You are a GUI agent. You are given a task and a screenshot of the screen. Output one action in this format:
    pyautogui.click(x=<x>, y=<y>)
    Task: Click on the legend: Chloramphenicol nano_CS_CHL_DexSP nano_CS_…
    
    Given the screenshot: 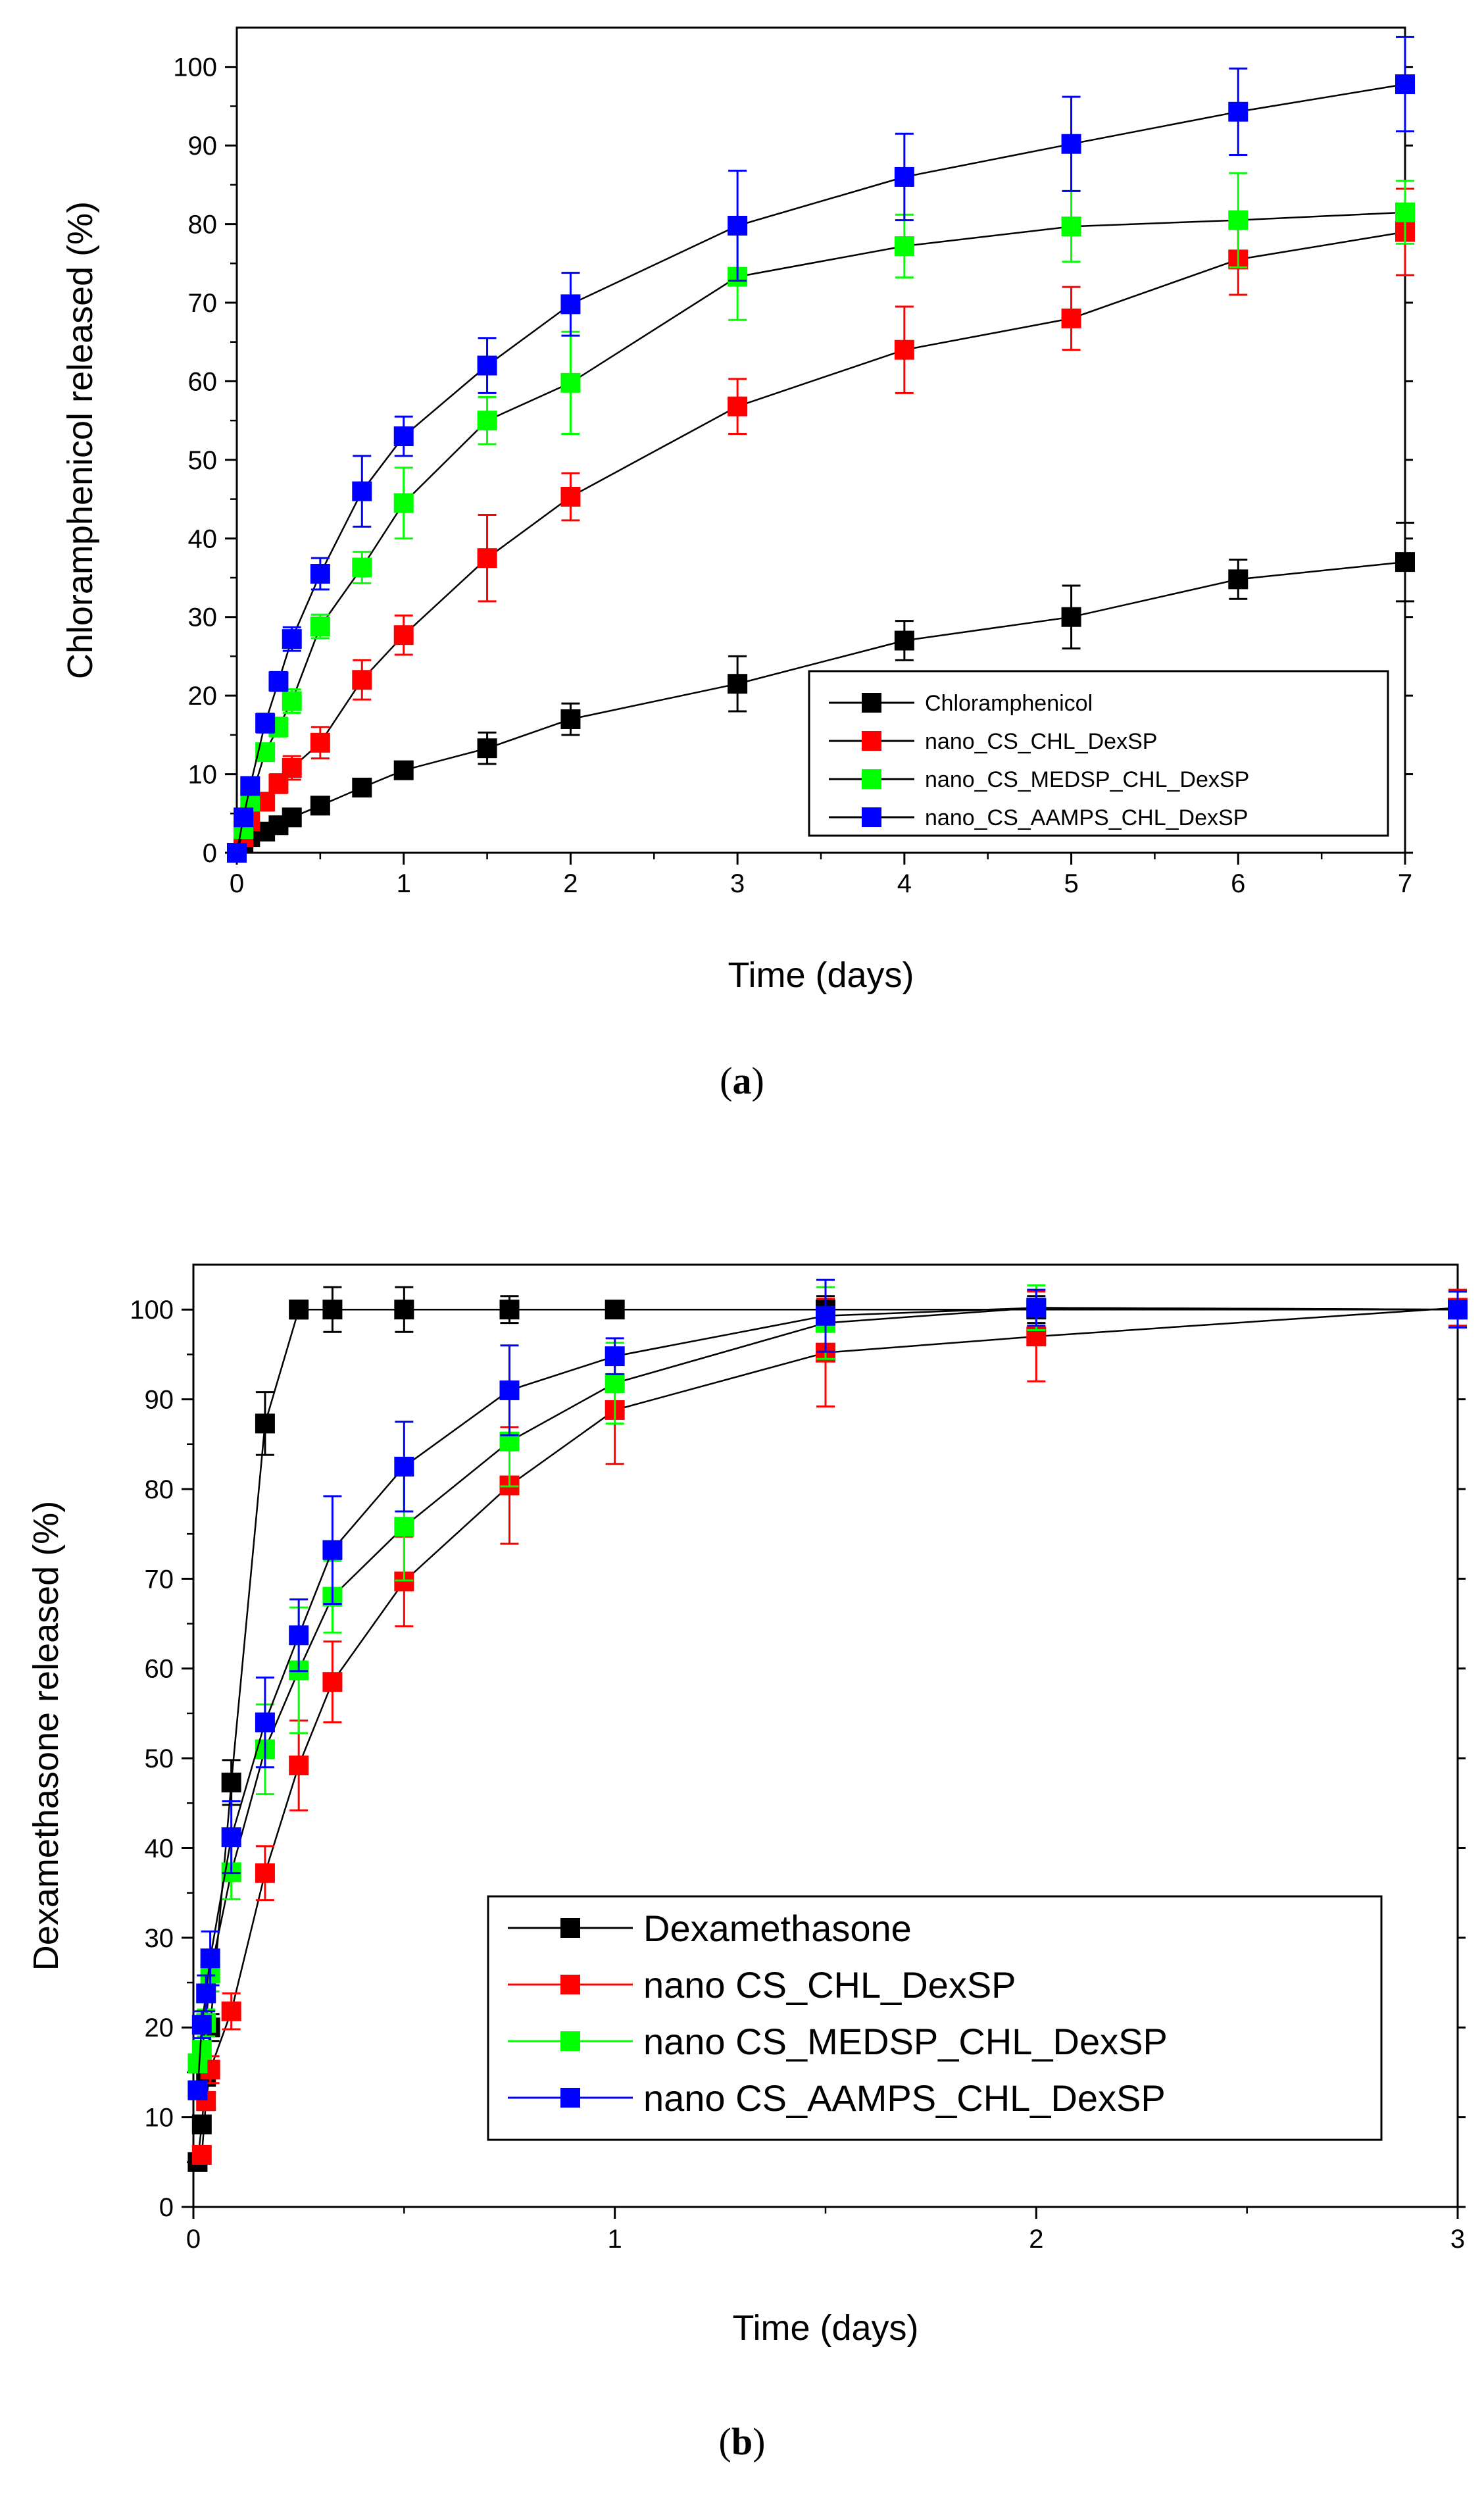 What is the action you would take?
    pyautogui.click(x=1098, y=753)
    